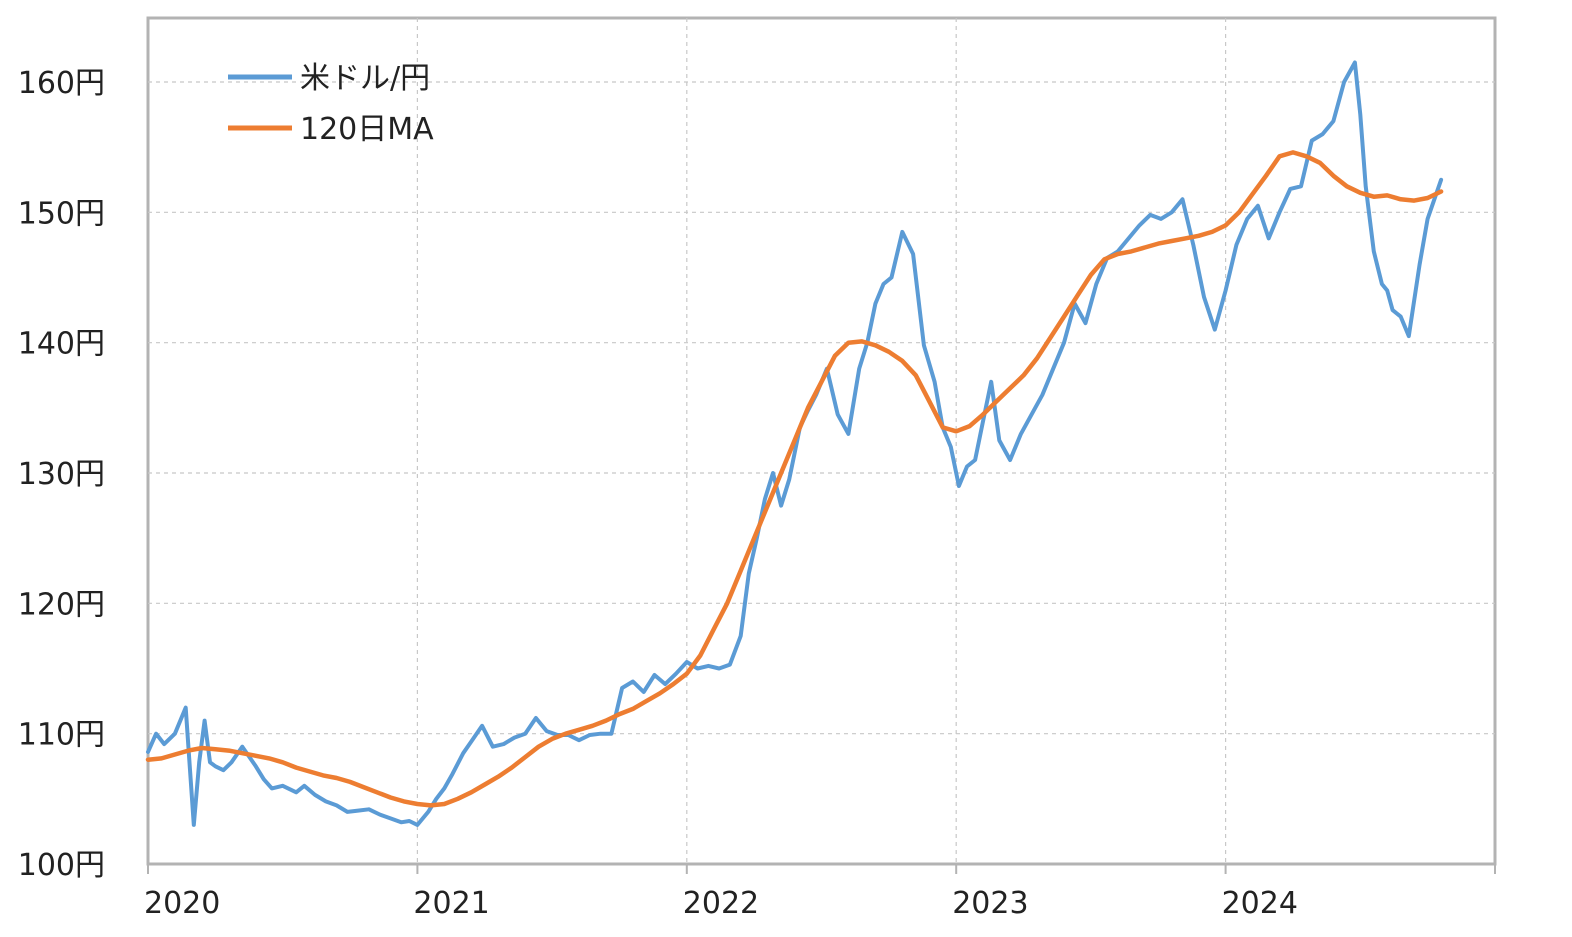 Image resolution: width=1572 pixels, height=937 pixels. Describe the element at coordinates (367, 129) in the screenshot. I see `legend-label: 120日MA` at that location.